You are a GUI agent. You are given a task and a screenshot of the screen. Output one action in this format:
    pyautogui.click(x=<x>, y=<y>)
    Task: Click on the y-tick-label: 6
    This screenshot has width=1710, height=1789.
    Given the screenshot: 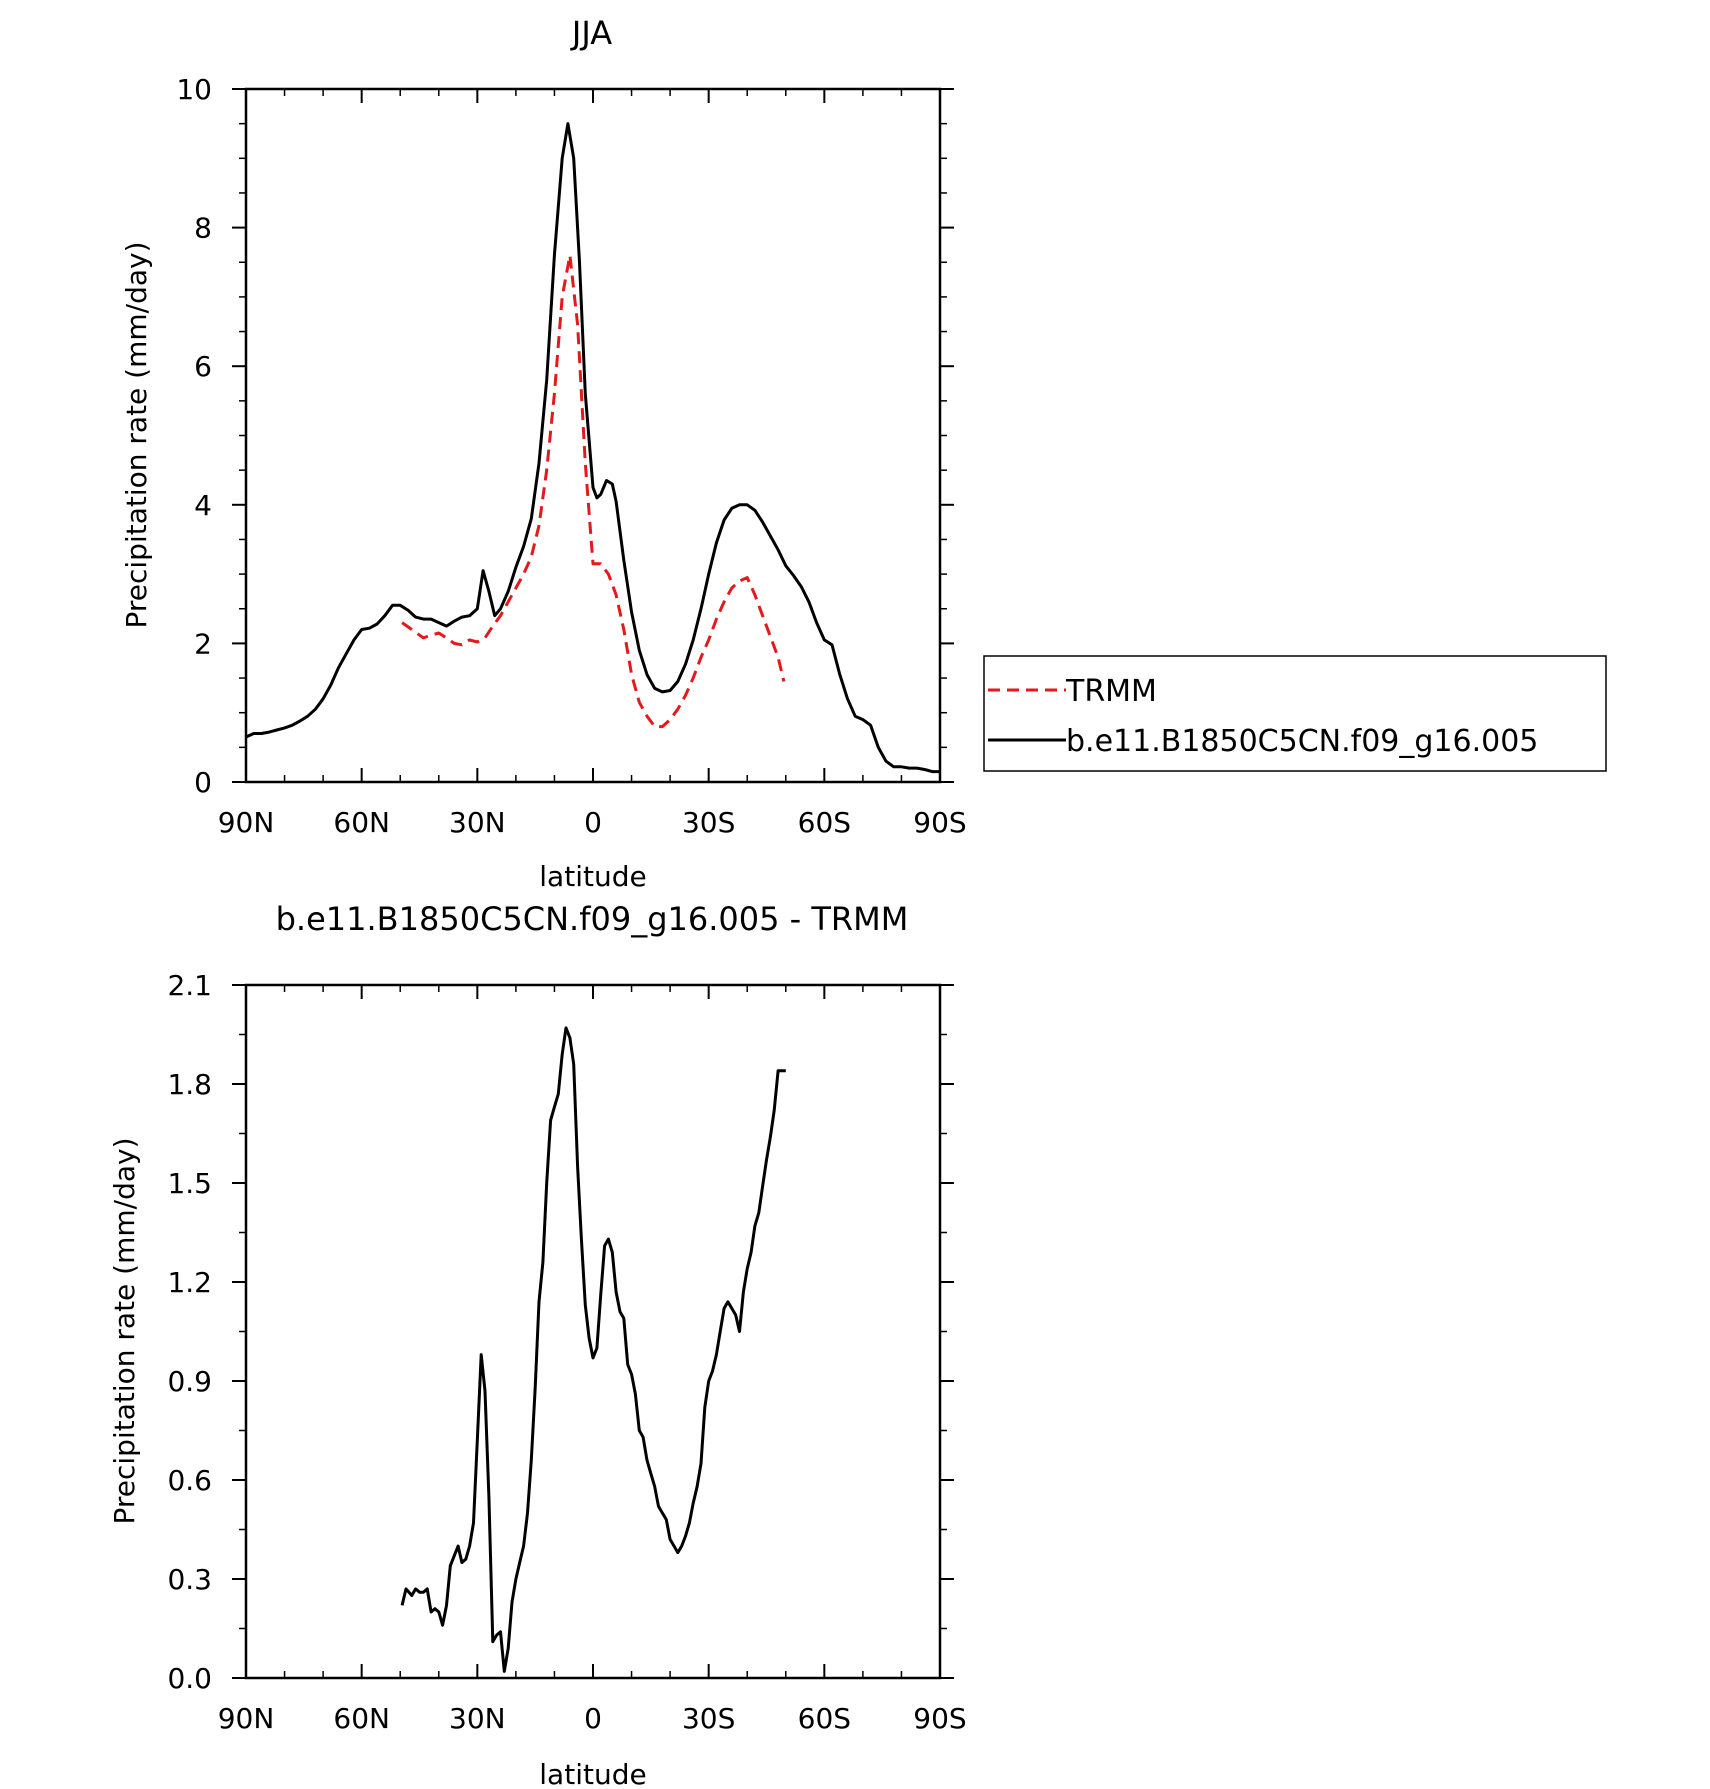 What is the action you would take?
    pyautogui.click(x=203, y=366)
    